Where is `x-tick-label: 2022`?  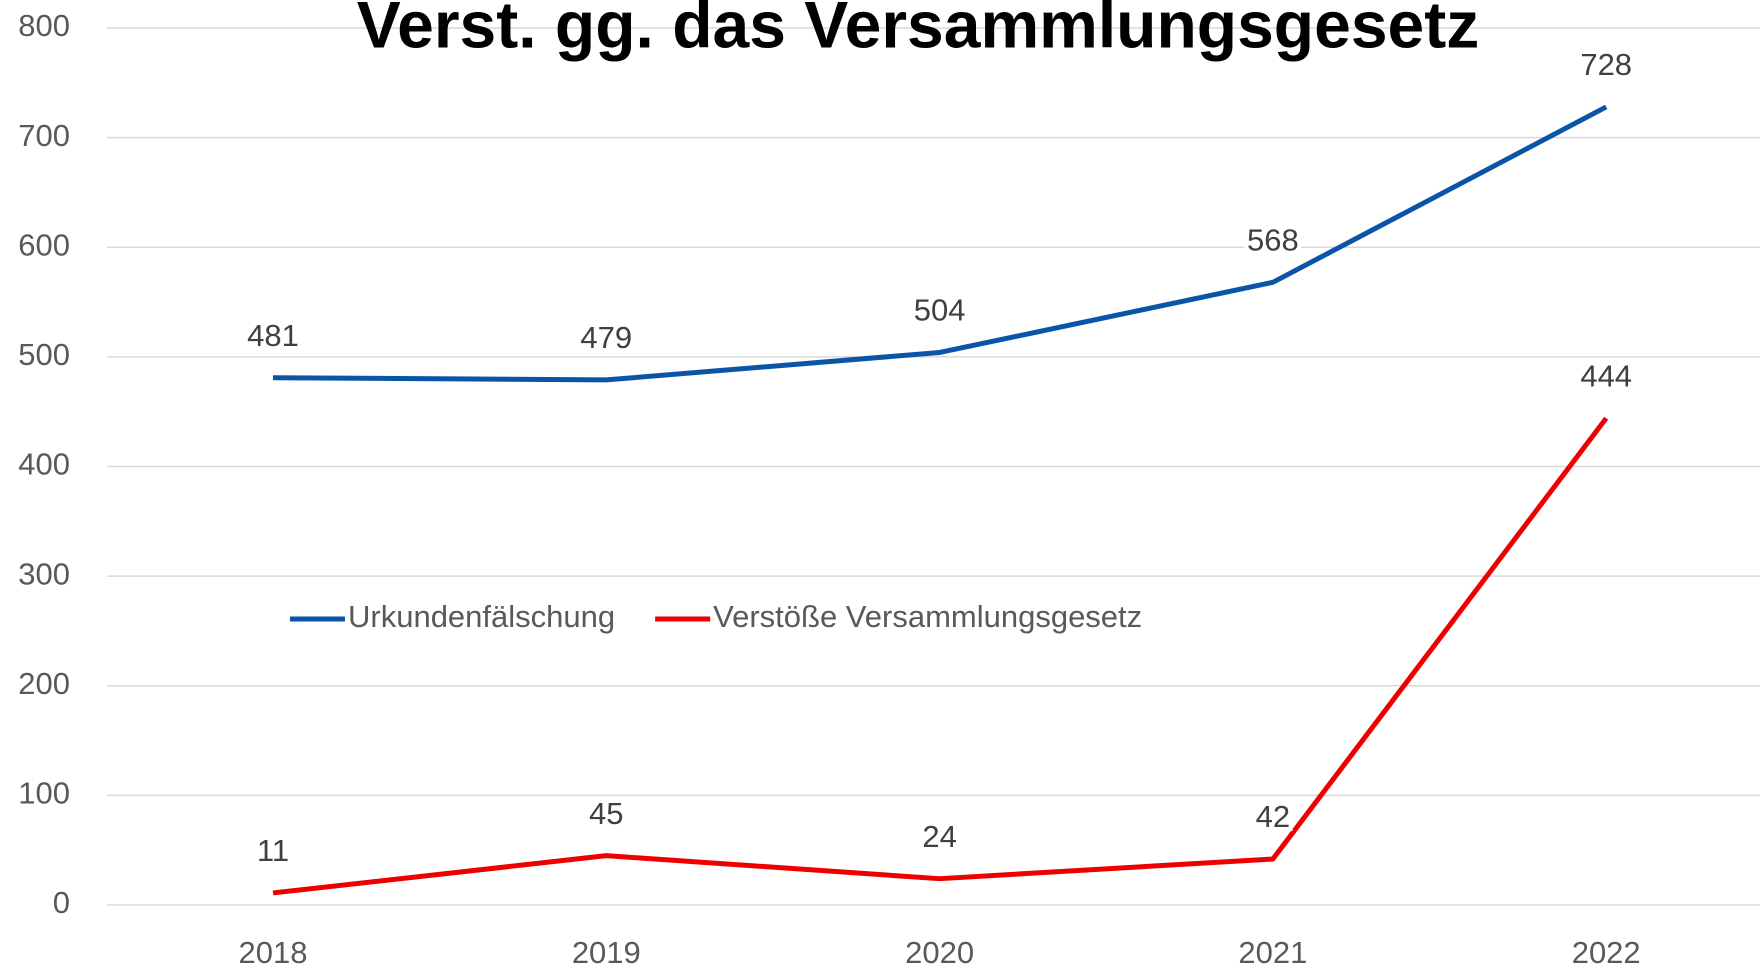
x-tick-label: 2022 is located at coordinates (1606, 952).